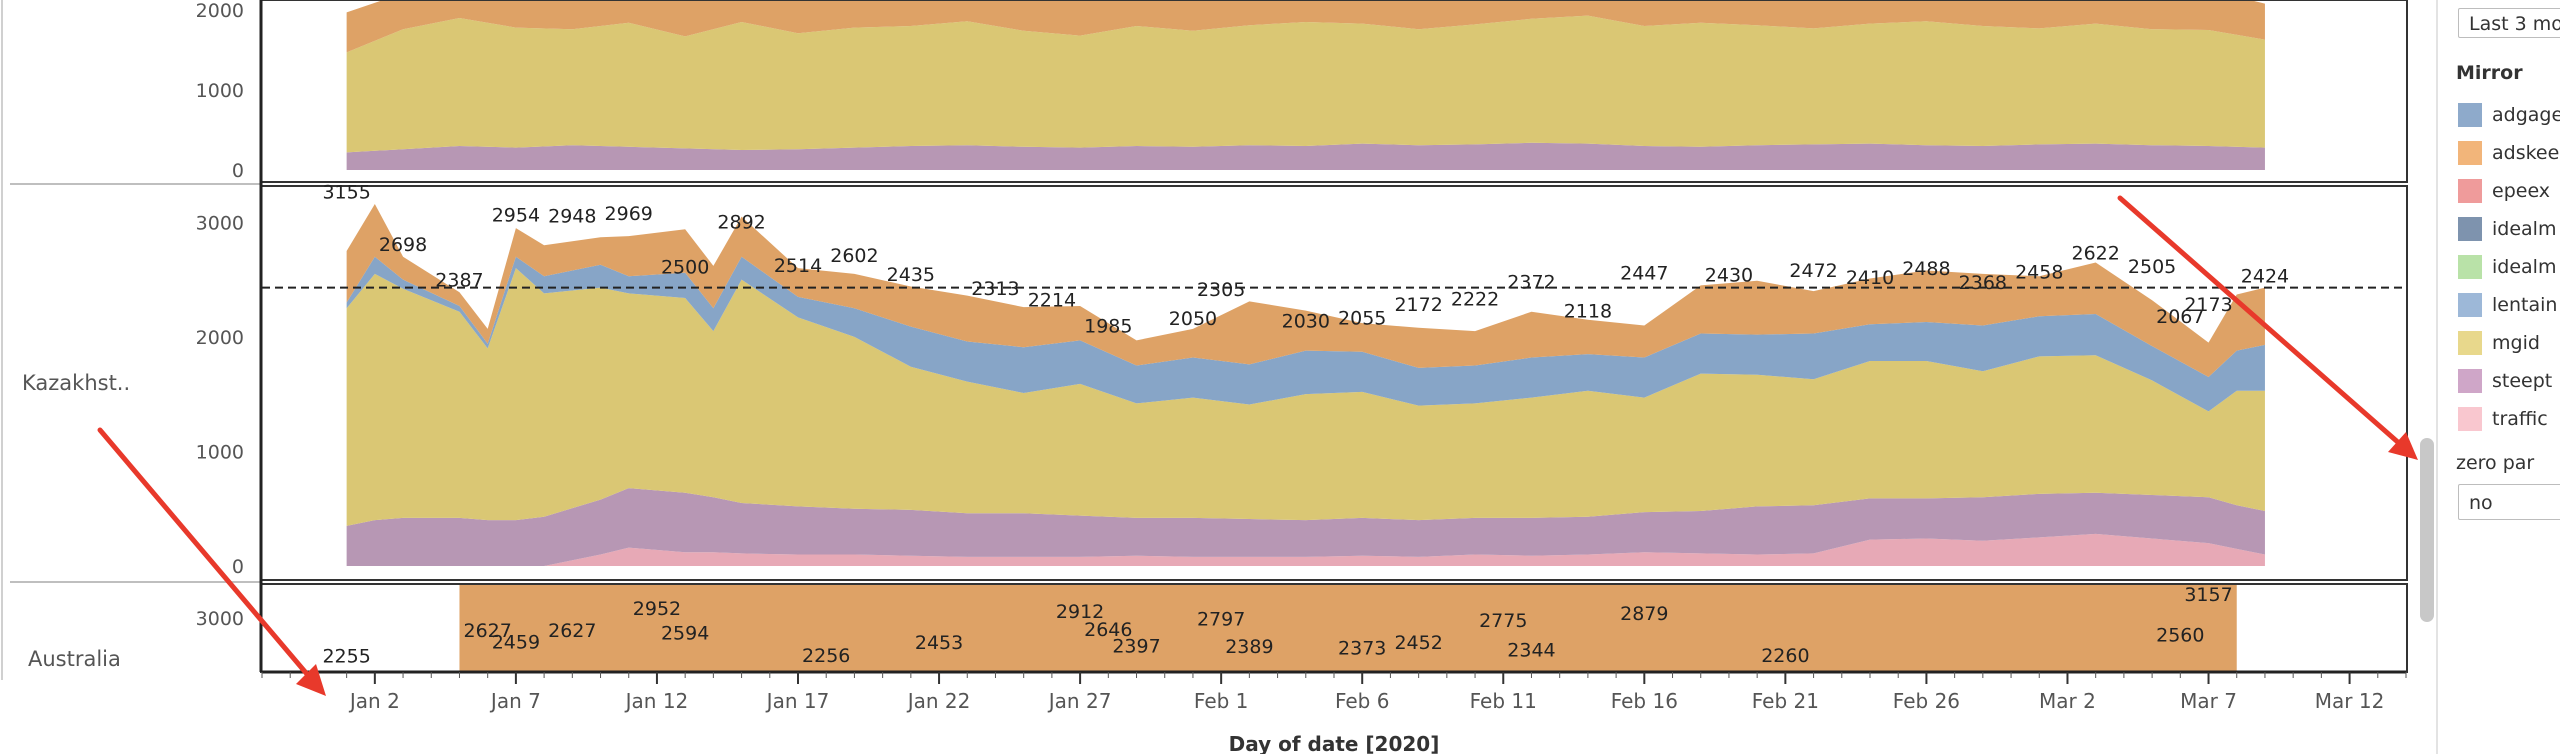  Describe the element at coordinates (1531, 650) in the screenshot. I see `data-label: 2344` at that location.